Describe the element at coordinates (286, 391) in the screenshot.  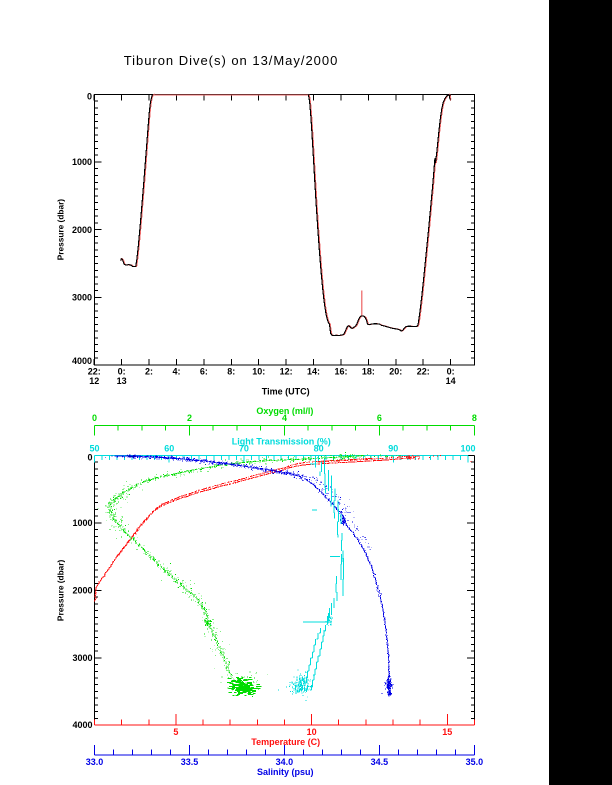
I see `svg-text: Time (UTC)` at that location.